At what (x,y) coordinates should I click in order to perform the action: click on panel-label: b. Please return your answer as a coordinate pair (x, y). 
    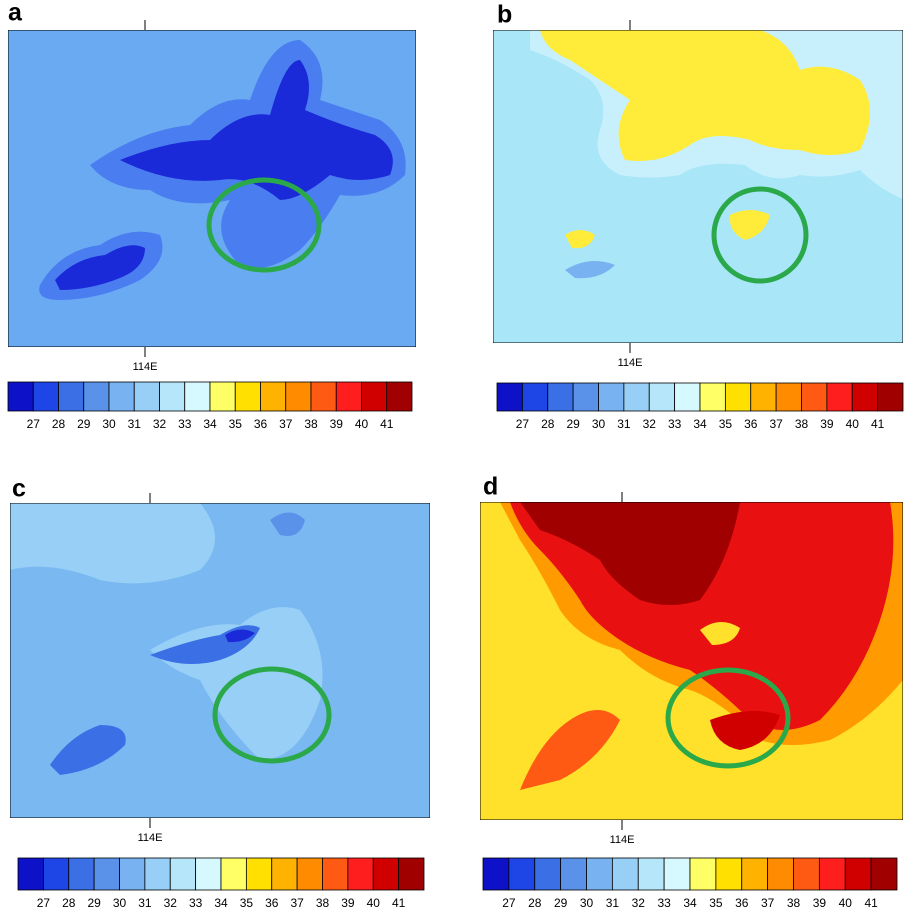
    Looking at the image, I should click on (504, 15).